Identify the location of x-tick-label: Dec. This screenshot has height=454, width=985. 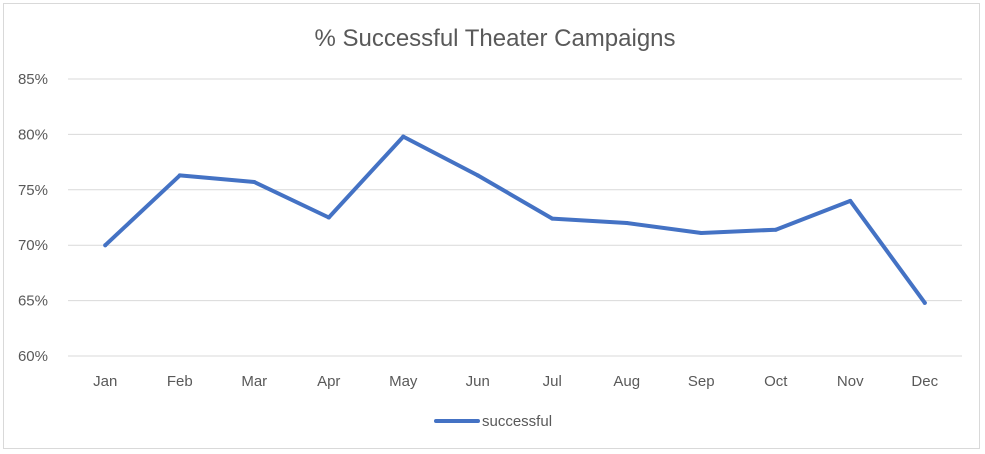
(924, 381).